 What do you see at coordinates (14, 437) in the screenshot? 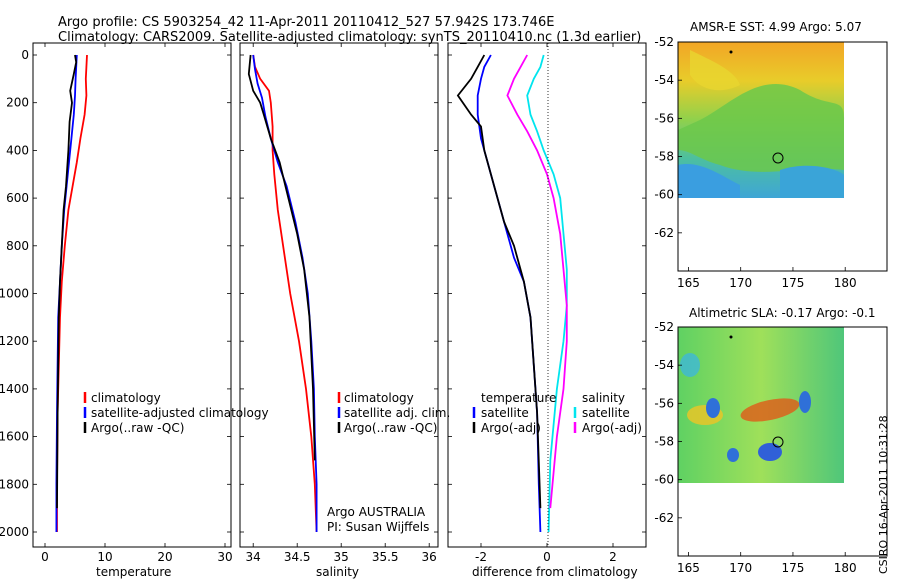
I see `depth-tick-label: 1600` at bounding box center [14, 437].